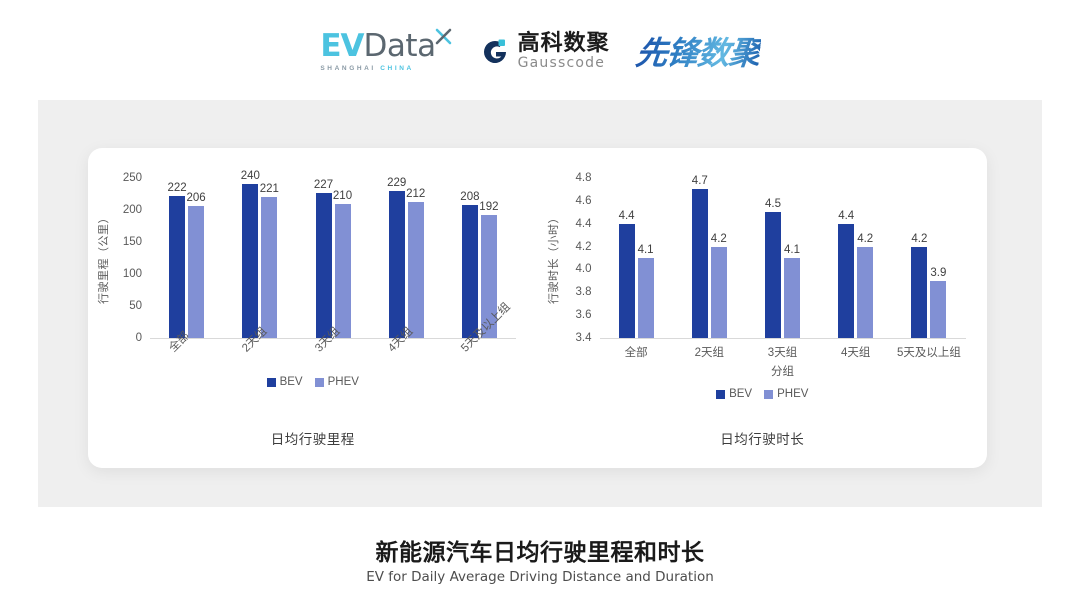 The width and height of the screenshot is (1080, 608). Describe the element at coordinates (342, 195) in the screenshot. I see `bar-value-label: 210` at that location.